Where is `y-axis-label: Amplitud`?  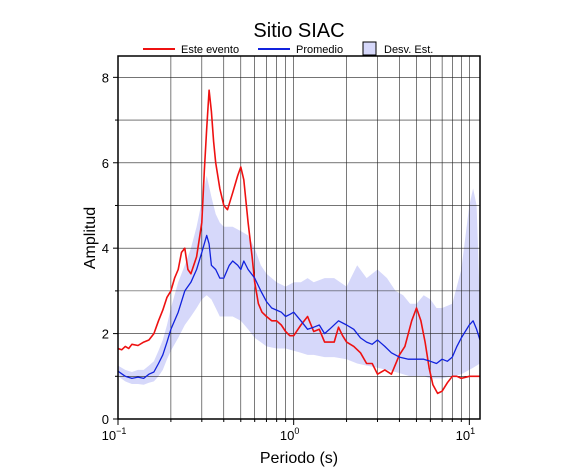 y-axis-label: Amplitud is located at coordinates (90, 238).